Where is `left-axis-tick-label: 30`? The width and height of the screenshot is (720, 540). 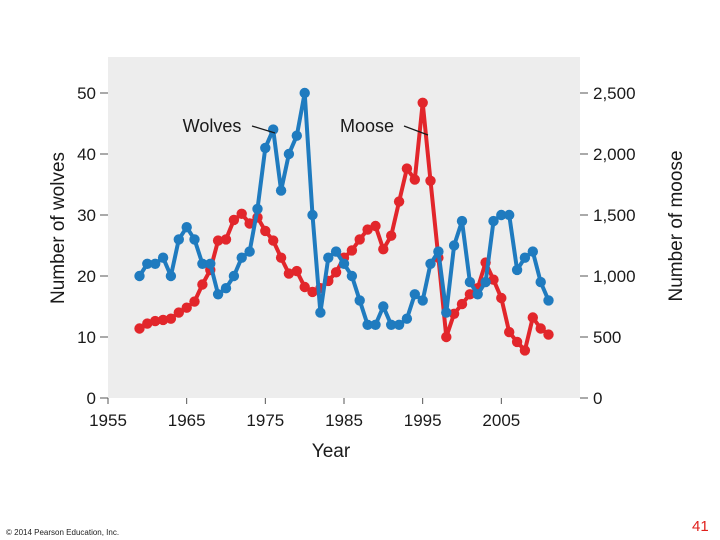 left-axis-tick-label: 30 is located at coordinates (86, 215).